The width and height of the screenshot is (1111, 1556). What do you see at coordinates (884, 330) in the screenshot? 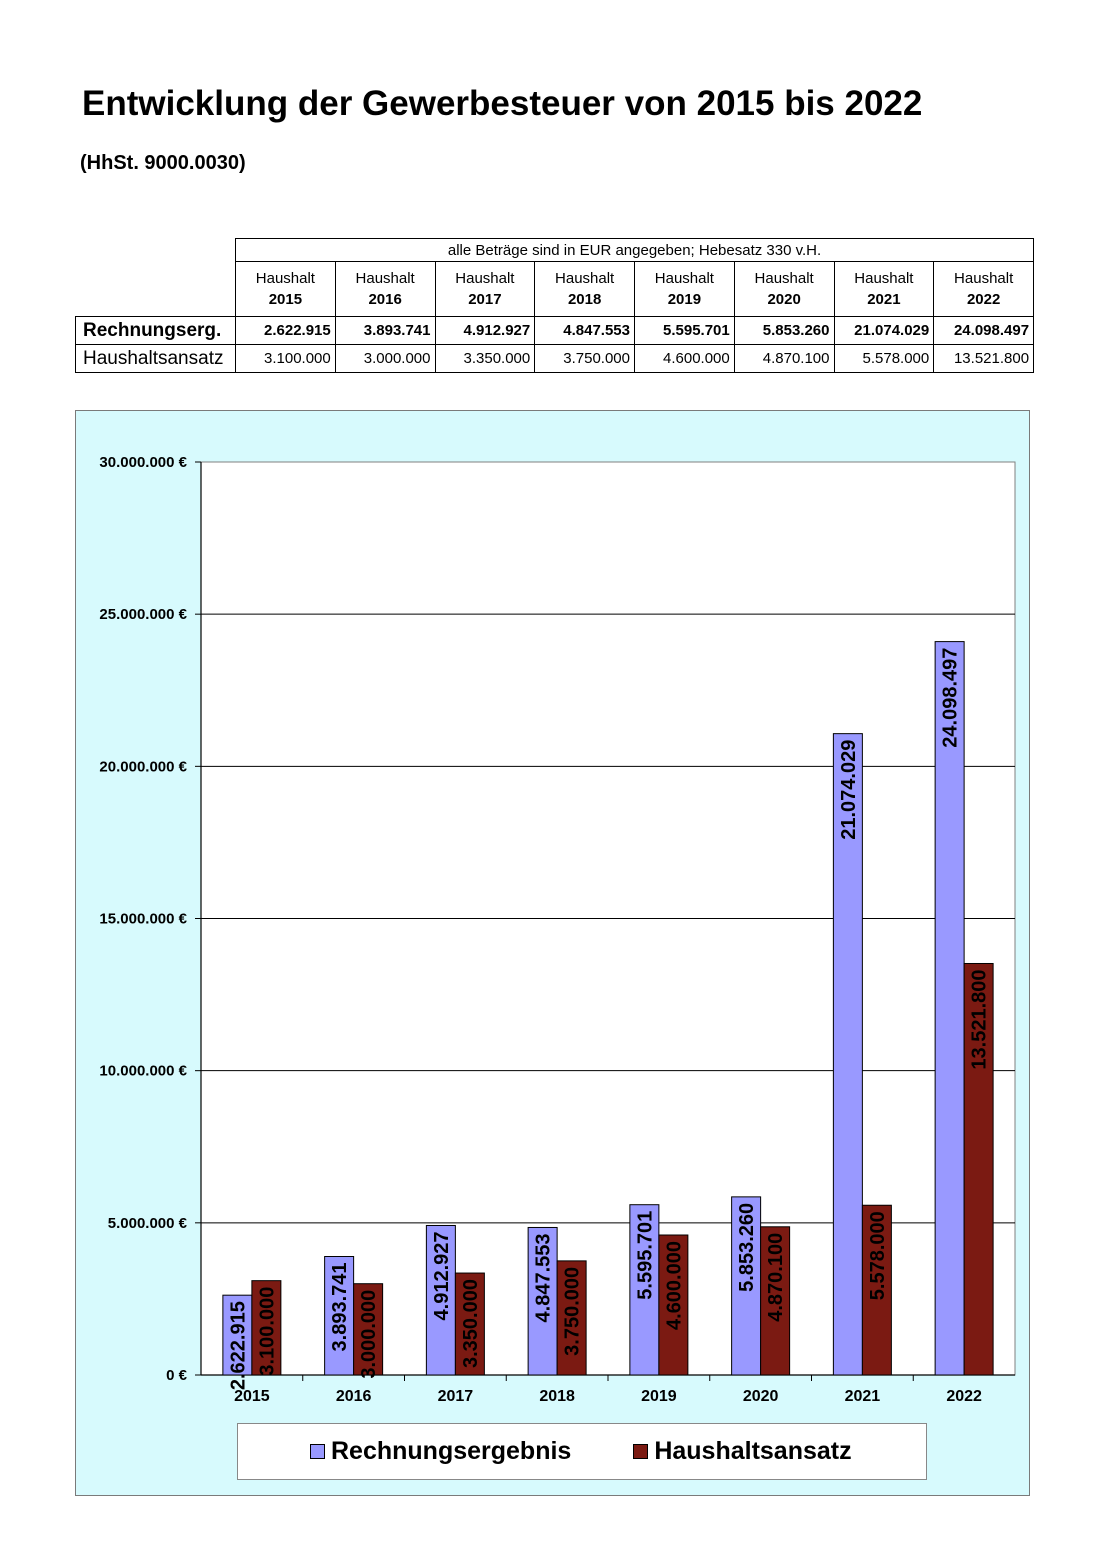
I see `table-cell: 21.074.029` at bounding box center [884, 330].